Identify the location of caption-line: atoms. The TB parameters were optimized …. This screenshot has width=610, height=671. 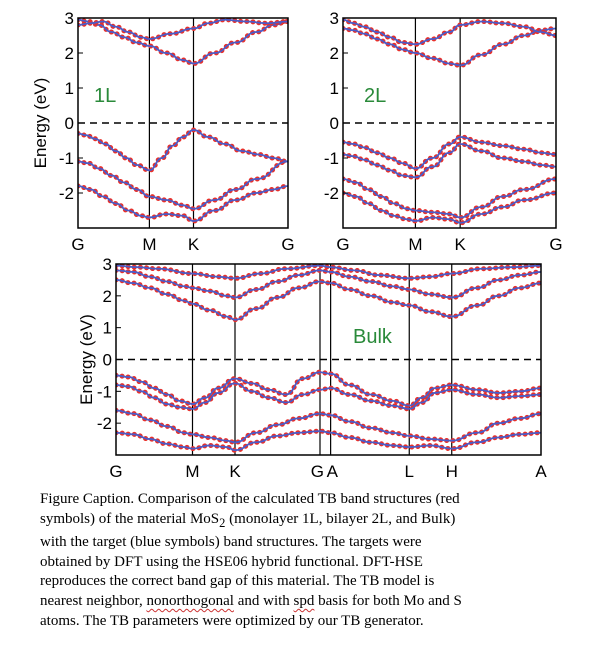
(232, 620).